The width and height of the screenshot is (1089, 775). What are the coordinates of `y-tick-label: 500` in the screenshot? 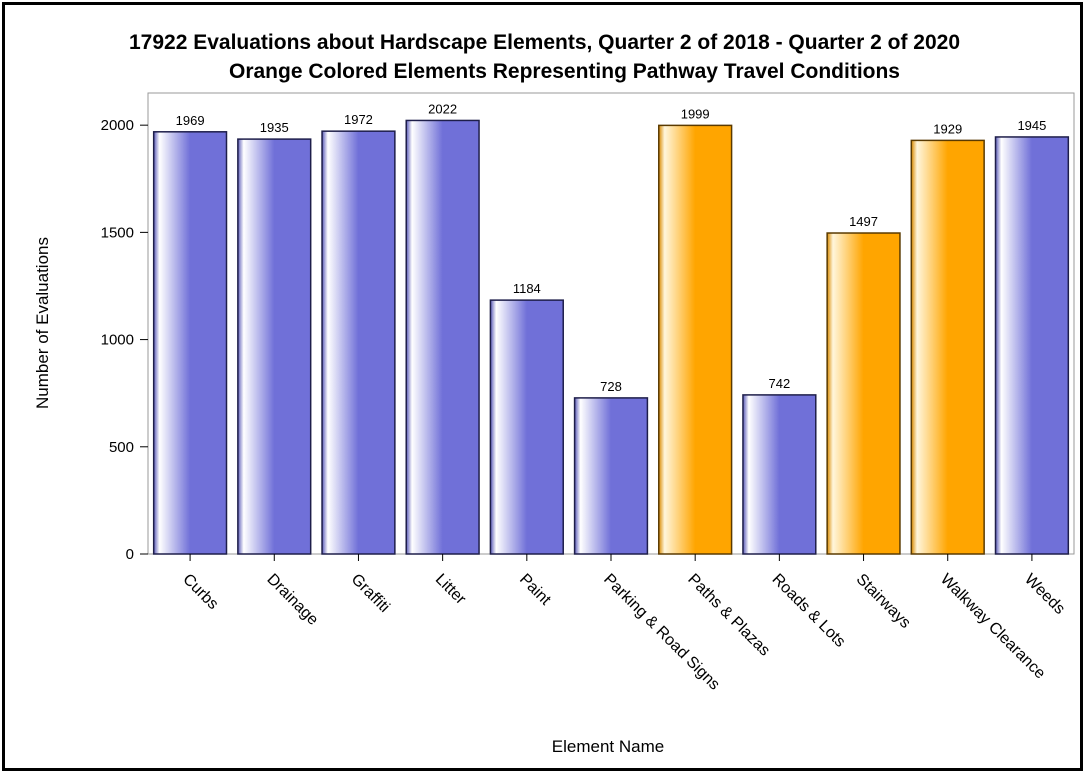 It's located at (121, 447).